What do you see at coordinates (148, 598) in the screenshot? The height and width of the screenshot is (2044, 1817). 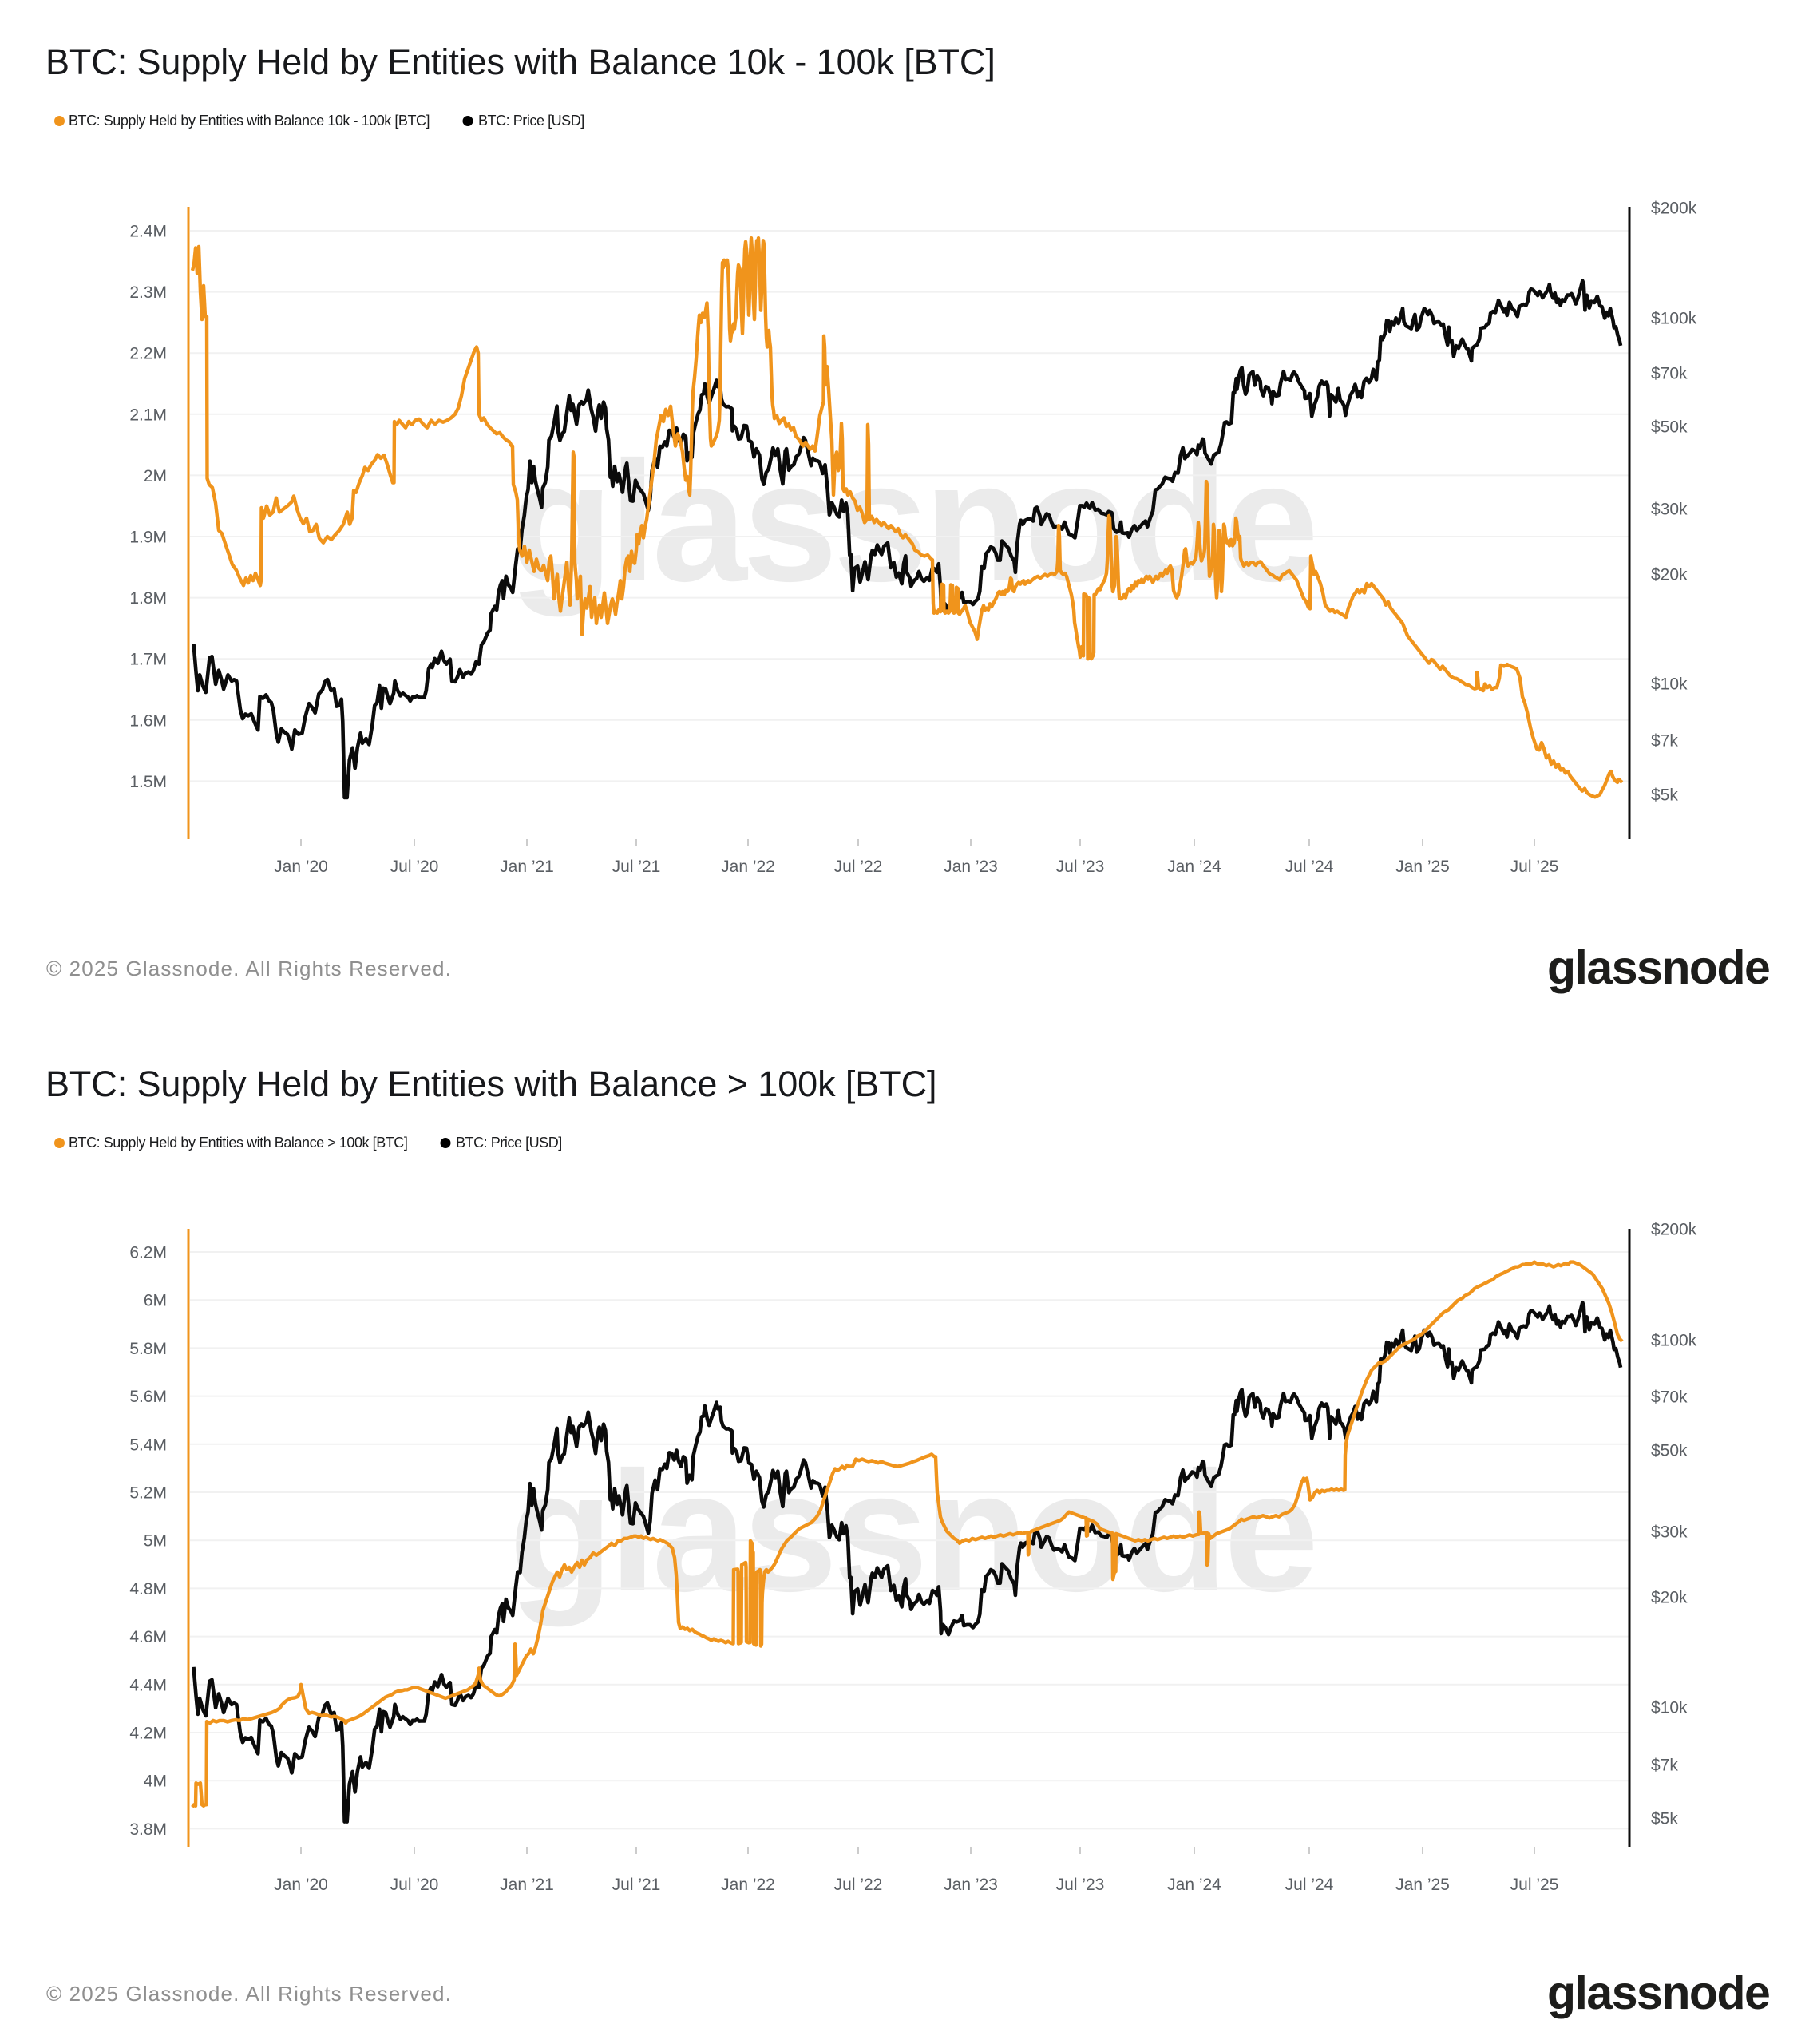 I see `svg-text: 1.8M` at bounding box center [148, 598].